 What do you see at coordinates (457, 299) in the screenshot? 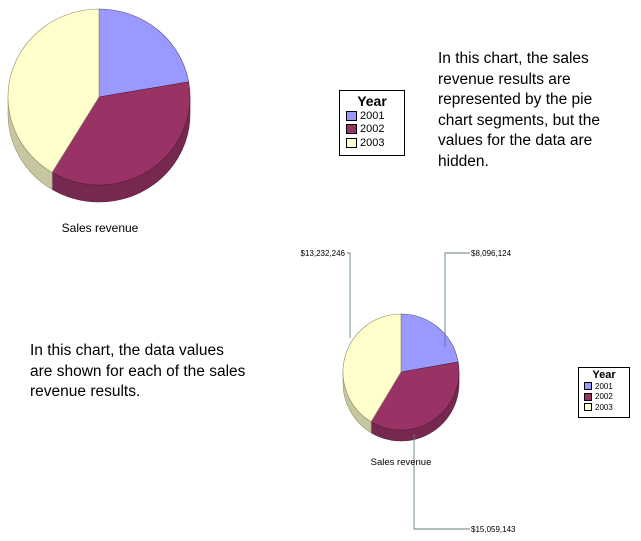
I see `leader-line-2001` at bounding box center [457, 299].